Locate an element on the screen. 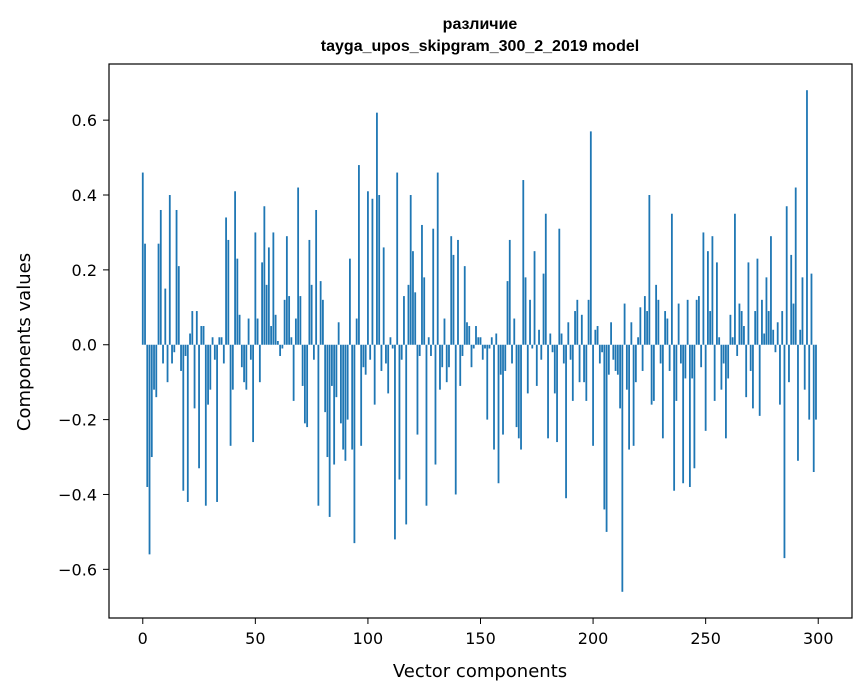 This screenshot has width=867, height=696. x-tick-label: 0 is located at coordinates (143, 638).